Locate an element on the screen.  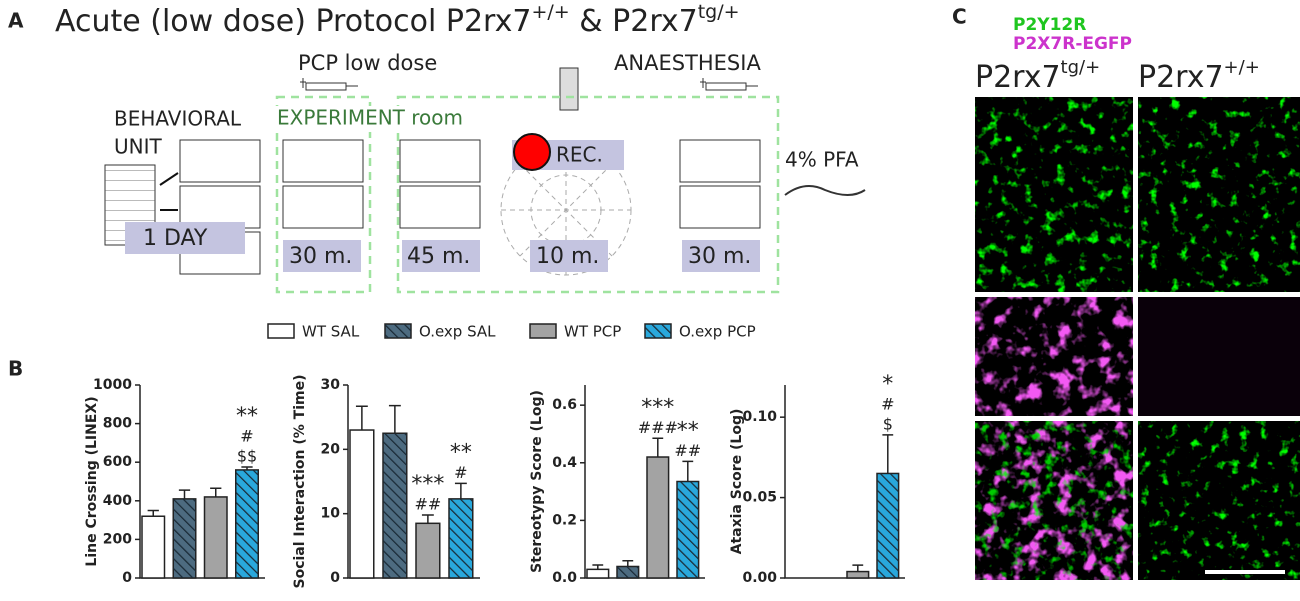
syringe is located at coordinates (529, 84).